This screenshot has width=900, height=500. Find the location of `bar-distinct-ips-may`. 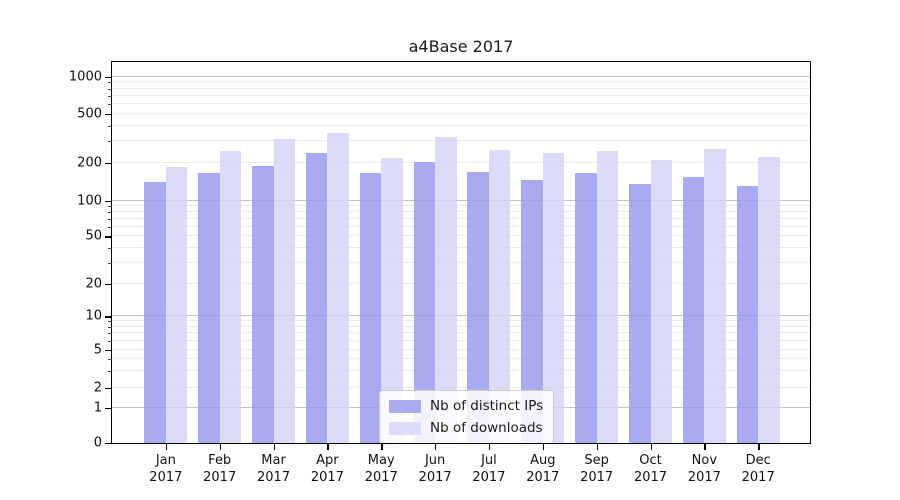

bar-distinct-ips-may is located at coordinates (370, 308).